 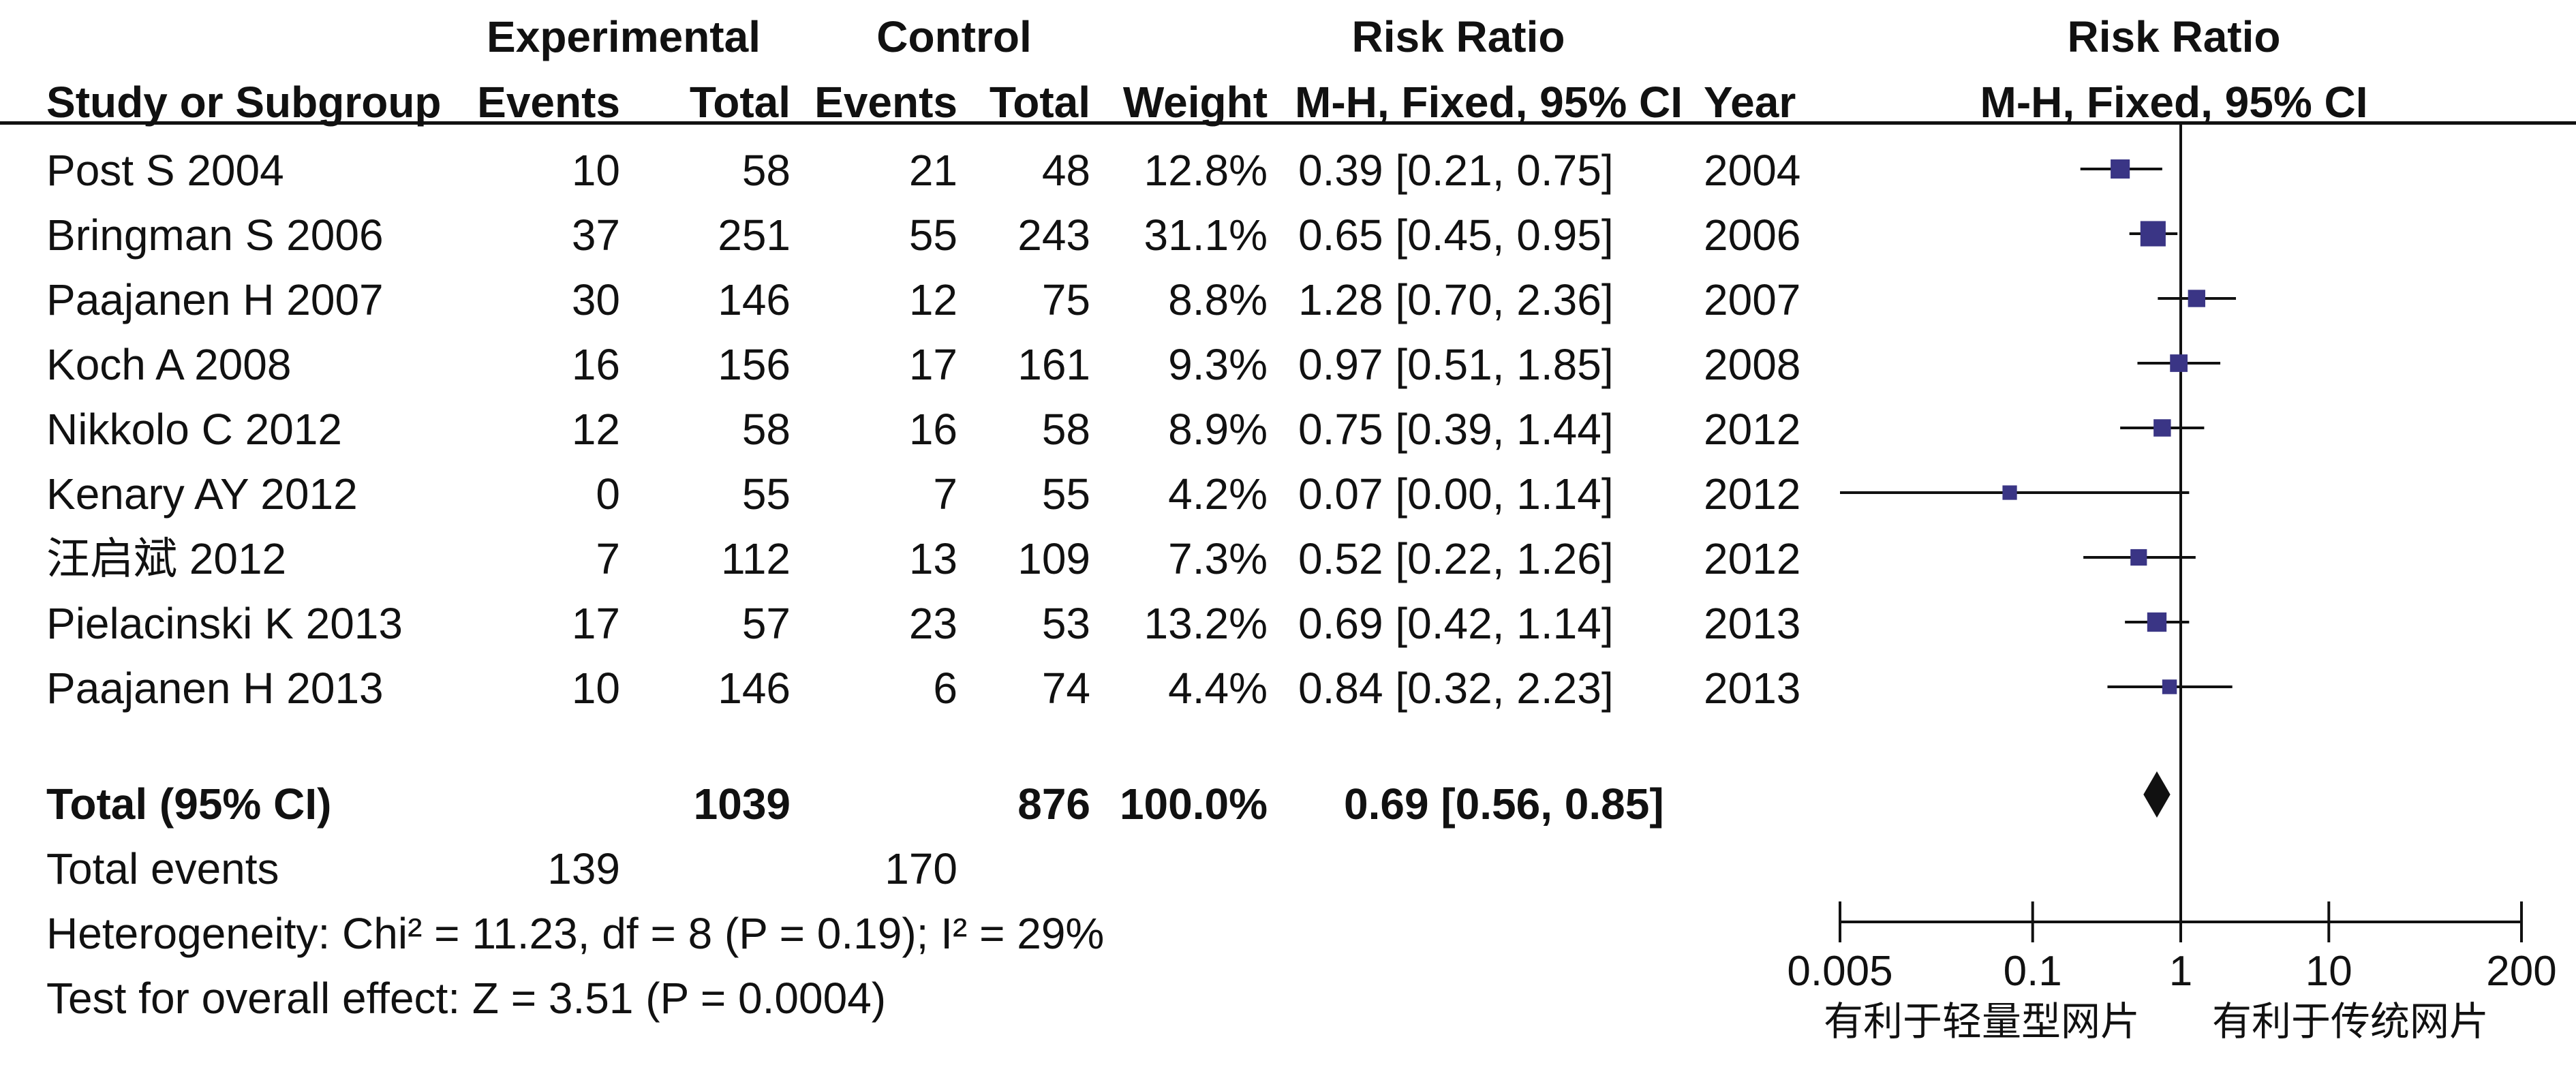 What do you see at coordinates (1753, 299) in the screenshot?
I see `year-cell: 2007` at bounding box center [1753, 299].